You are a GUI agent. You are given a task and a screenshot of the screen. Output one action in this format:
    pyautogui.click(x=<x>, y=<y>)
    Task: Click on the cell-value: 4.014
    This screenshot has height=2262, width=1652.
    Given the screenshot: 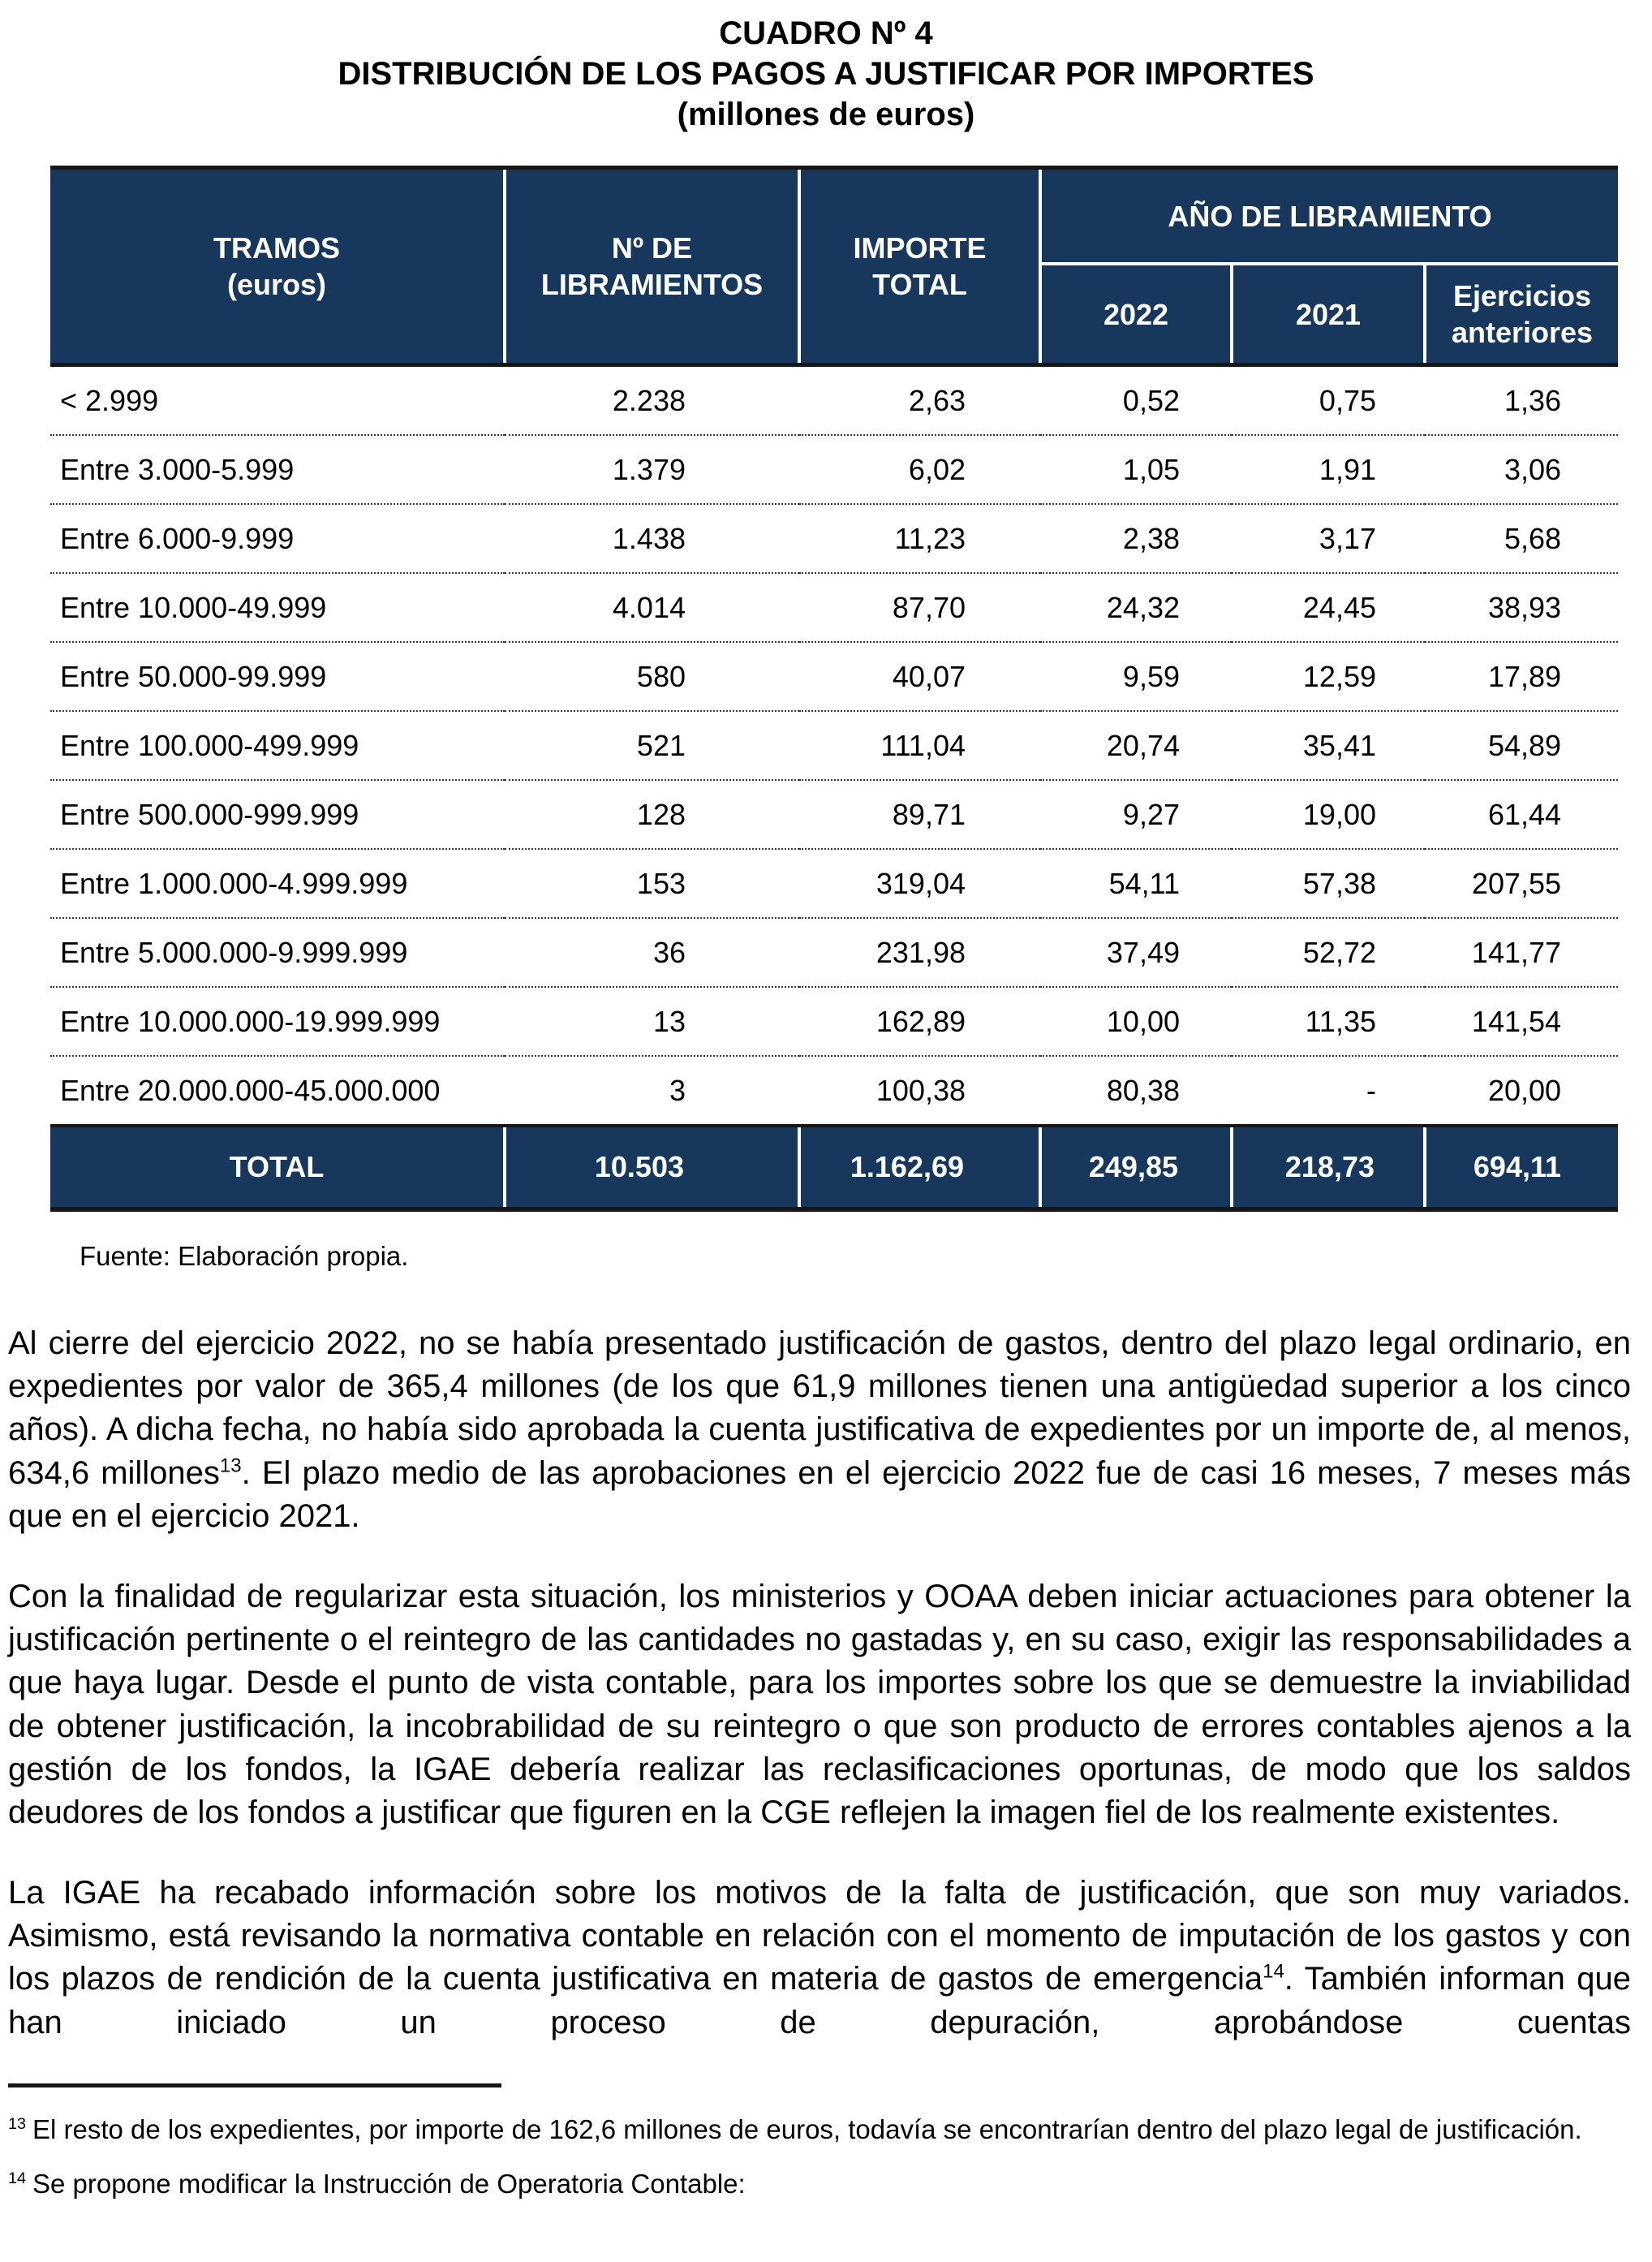 What is the action you would take?
    pyautogui.click(x=652, y=608)
    